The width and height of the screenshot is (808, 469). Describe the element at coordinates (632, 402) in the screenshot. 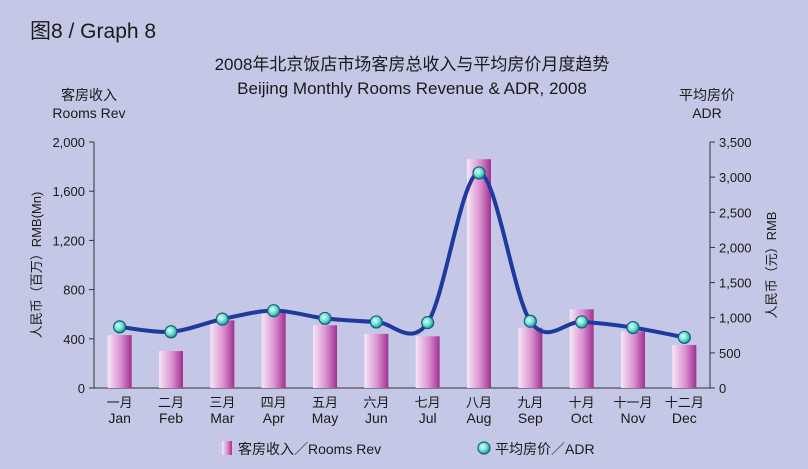

I see `x-label-cn: 十一月` at that location.